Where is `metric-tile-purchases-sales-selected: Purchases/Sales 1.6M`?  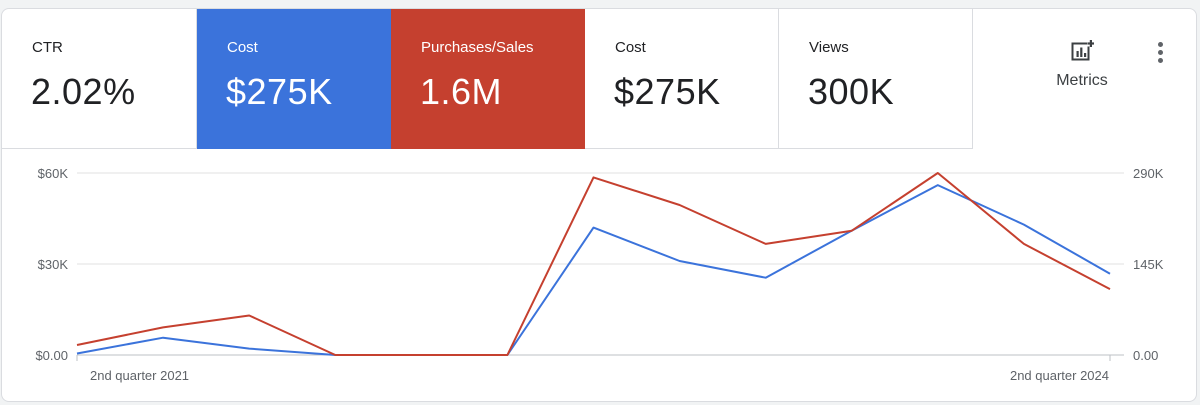
metric-tile-purchases-sales-selected: Purchases/Sales 1.6M is located at coordinates (488, 79).